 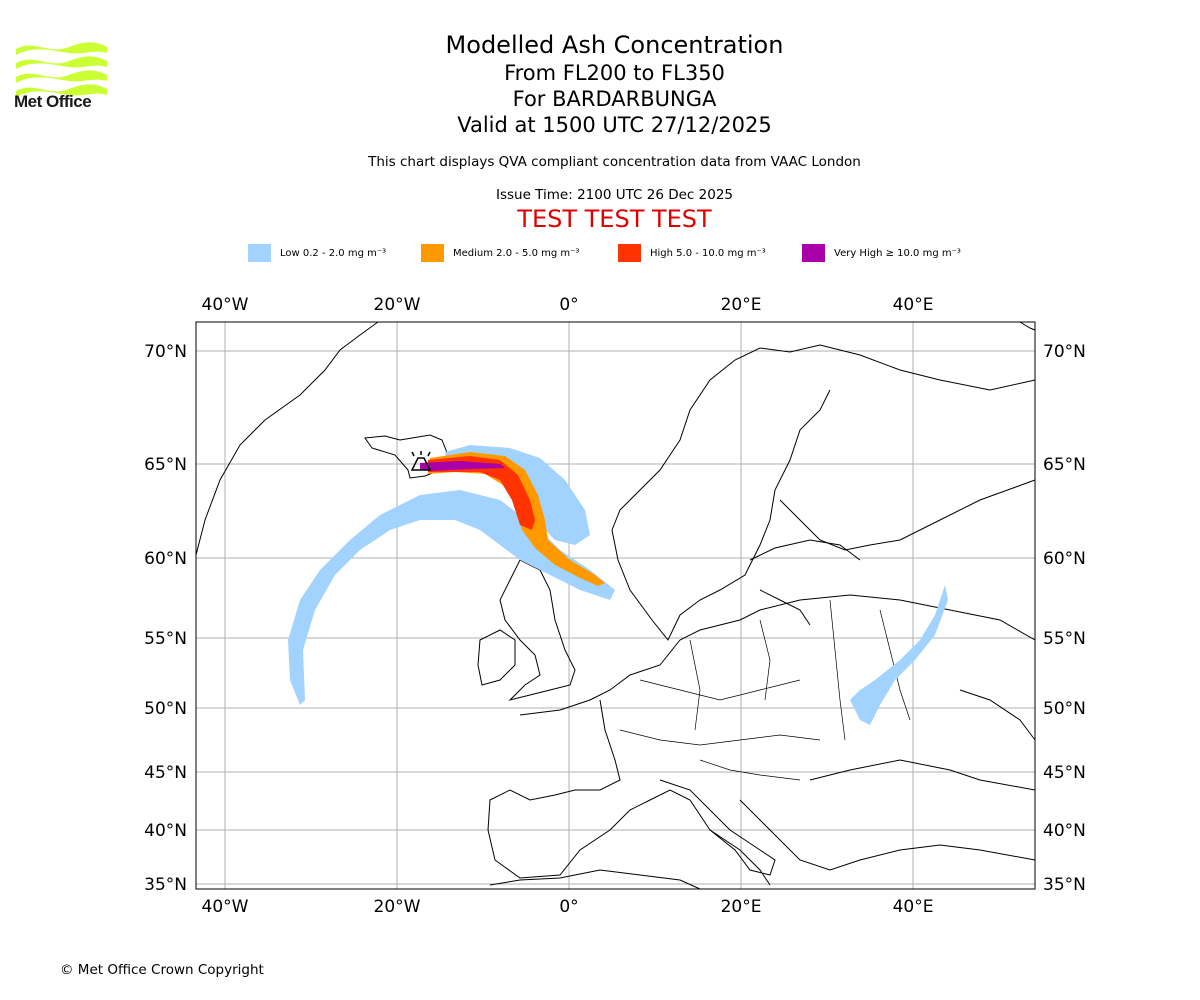 What do you see at coordinates (813, 253) in the screenshot?
I see `legend-swatch-very-high` at bounding box center [813, 253].